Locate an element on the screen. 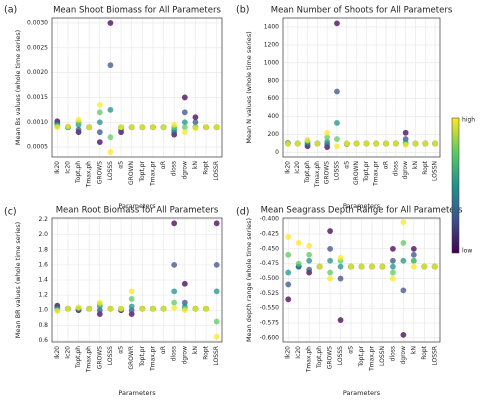 Image resolution: width=500 pixels, height=400 pixels. y-axis-label: Mean BR values (whole time series) is located at coordinates (18, 280).